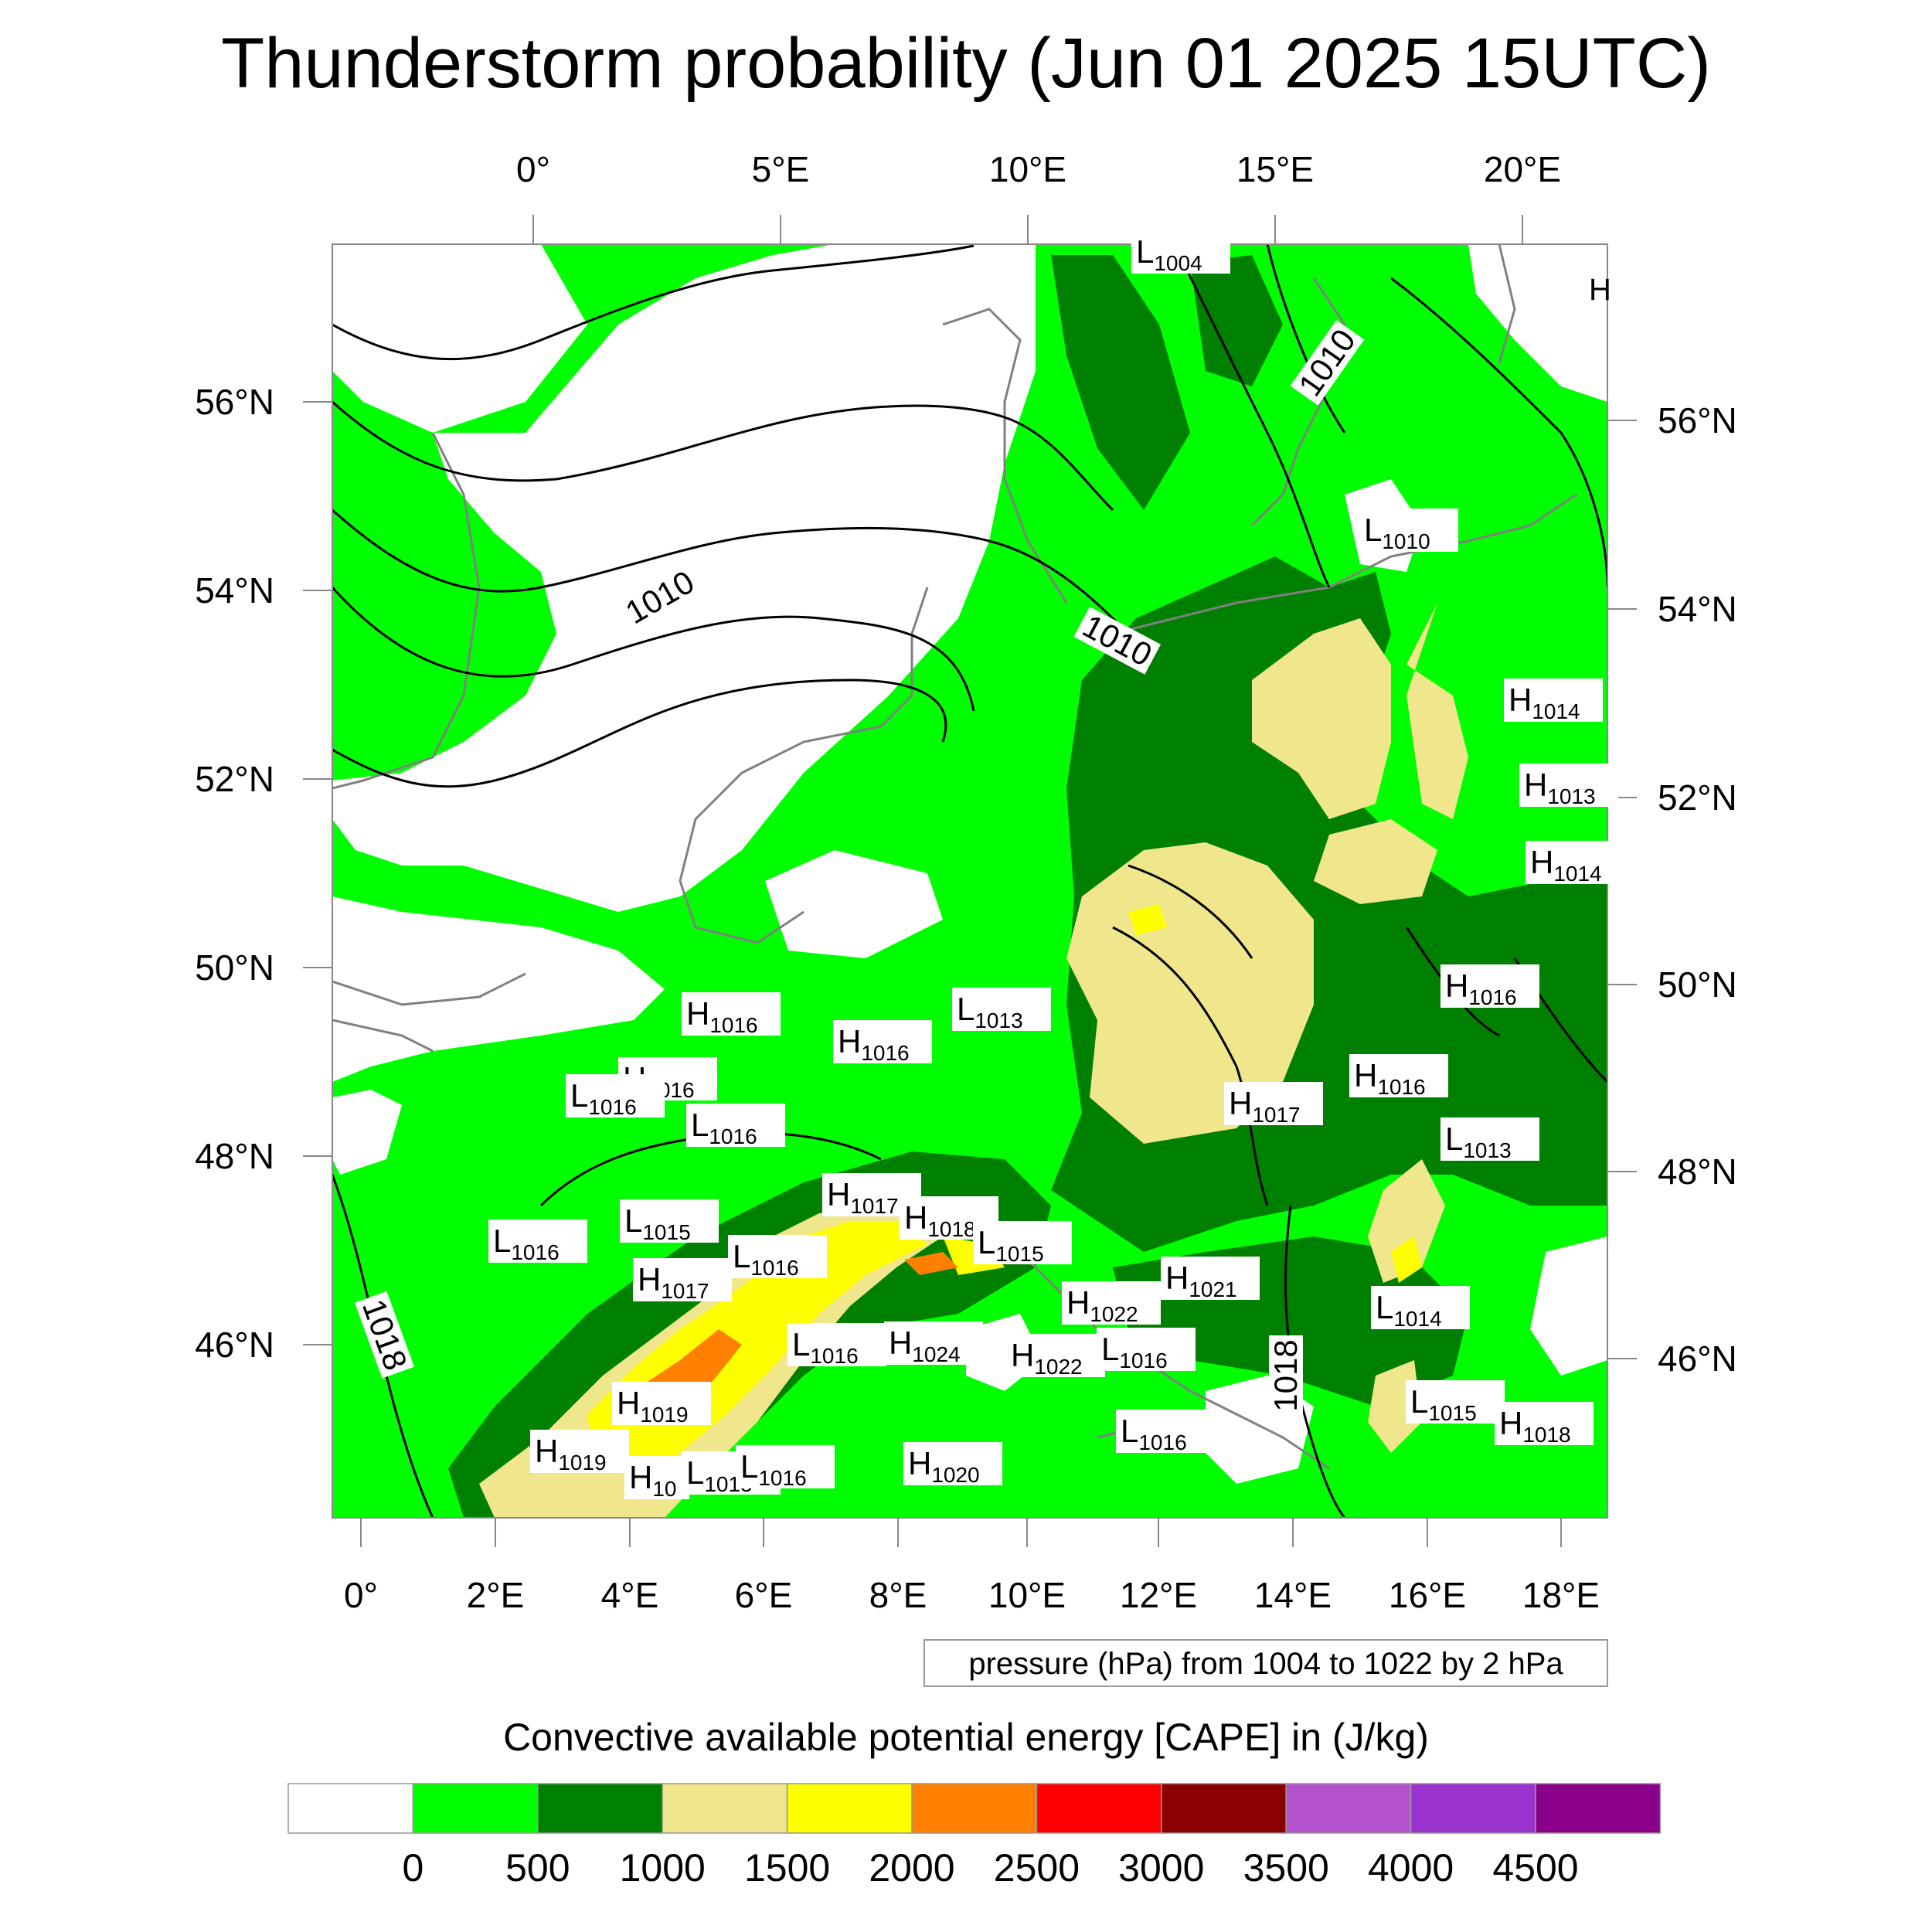 This screenshot has width=1932, height=1932. Describe the element at coordinates (1698, 985) in the screenshot. I see `right-tick-label: 50°N` at that location.